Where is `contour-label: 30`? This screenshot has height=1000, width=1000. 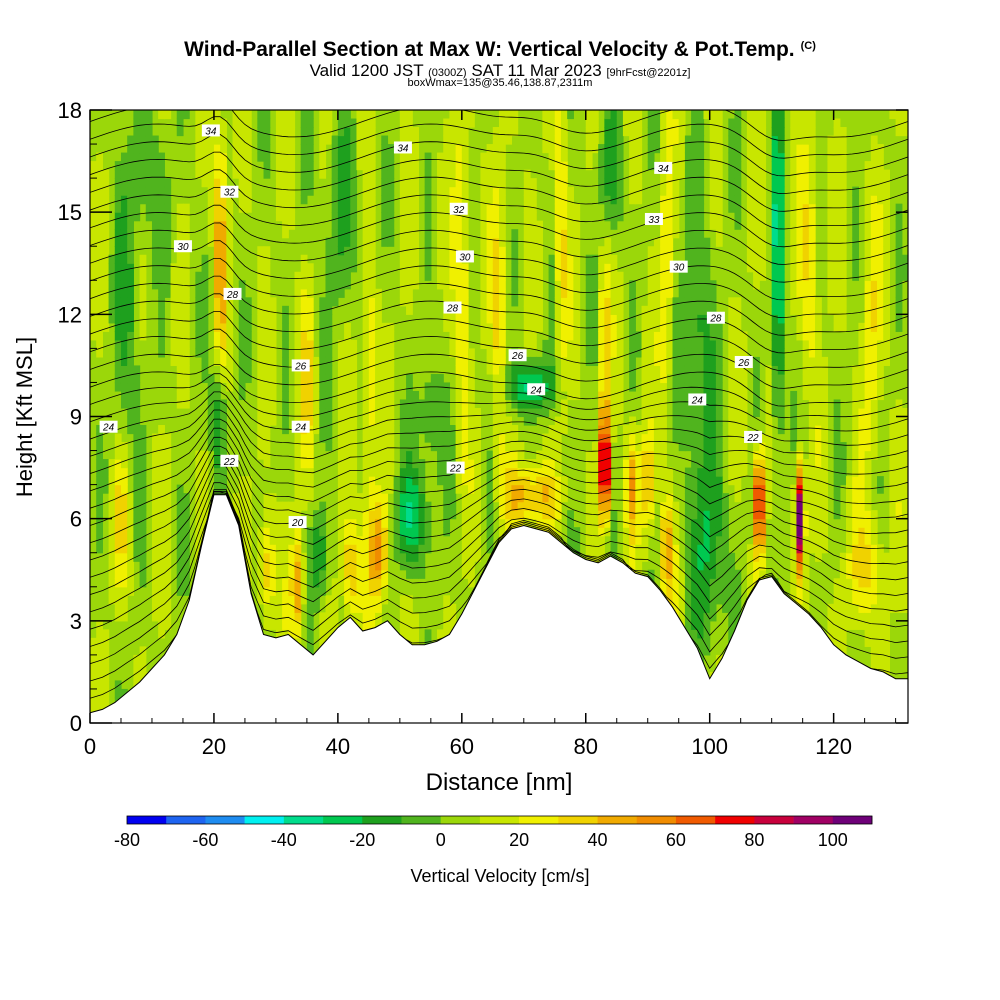
contour-label: 30 is located at coordinates (182, 246).